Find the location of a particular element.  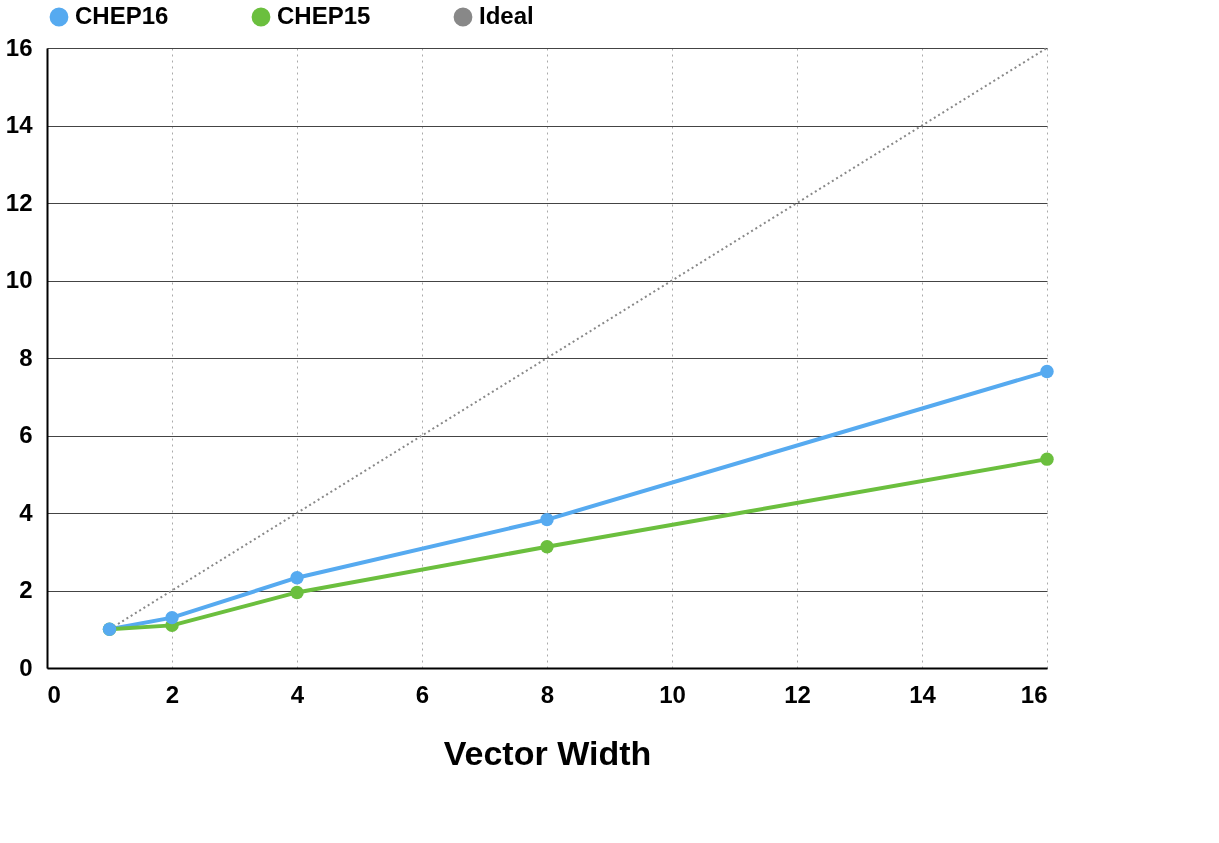

y-tick-label: 0 is located at coordinates (26, 667).